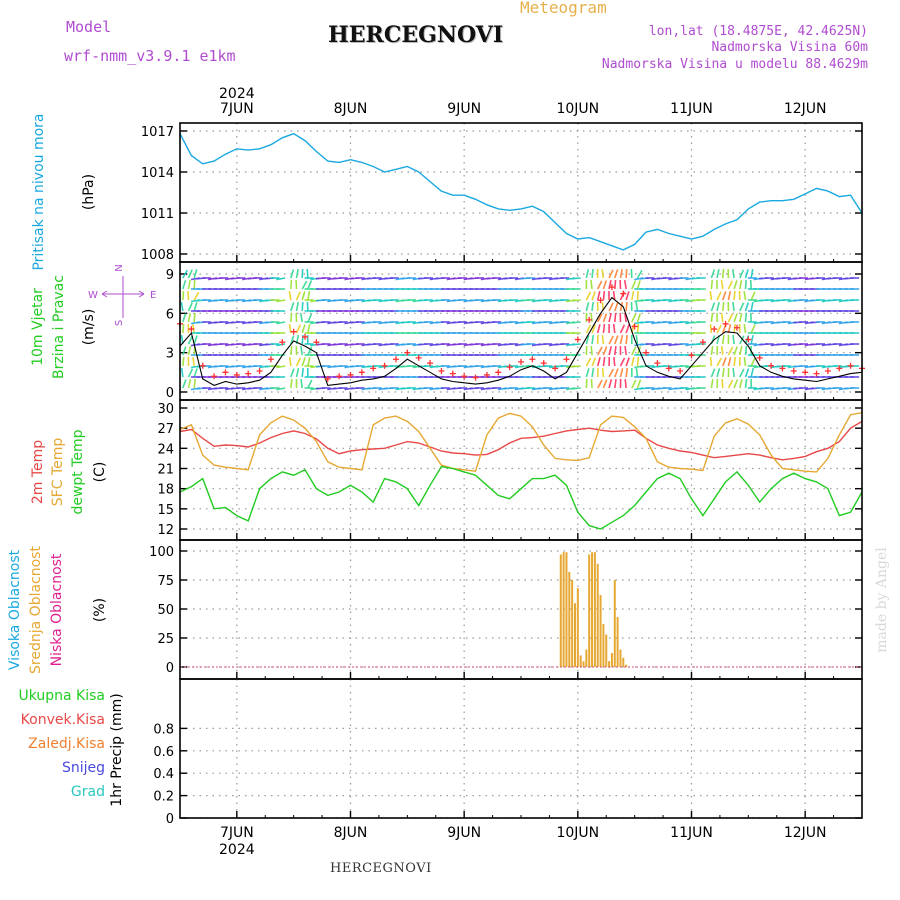 This screenshot has width=900, height=900. I want to click on pressure-unit-label: (hPa), so click(89, 192).